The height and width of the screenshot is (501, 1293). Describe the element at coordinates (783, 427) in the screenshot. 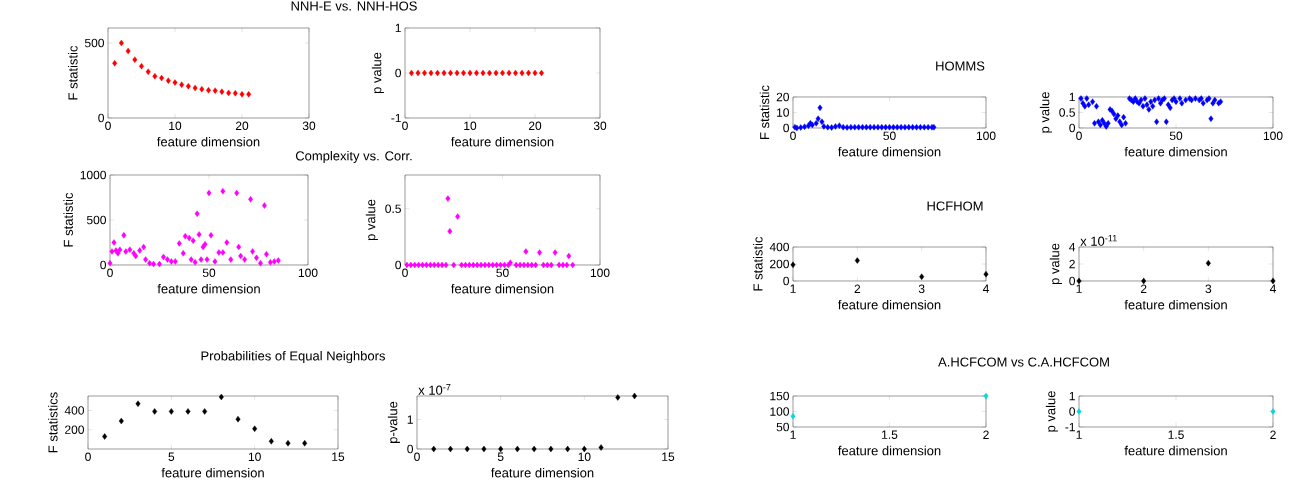

I see `y-tick-label: 50` at that location.